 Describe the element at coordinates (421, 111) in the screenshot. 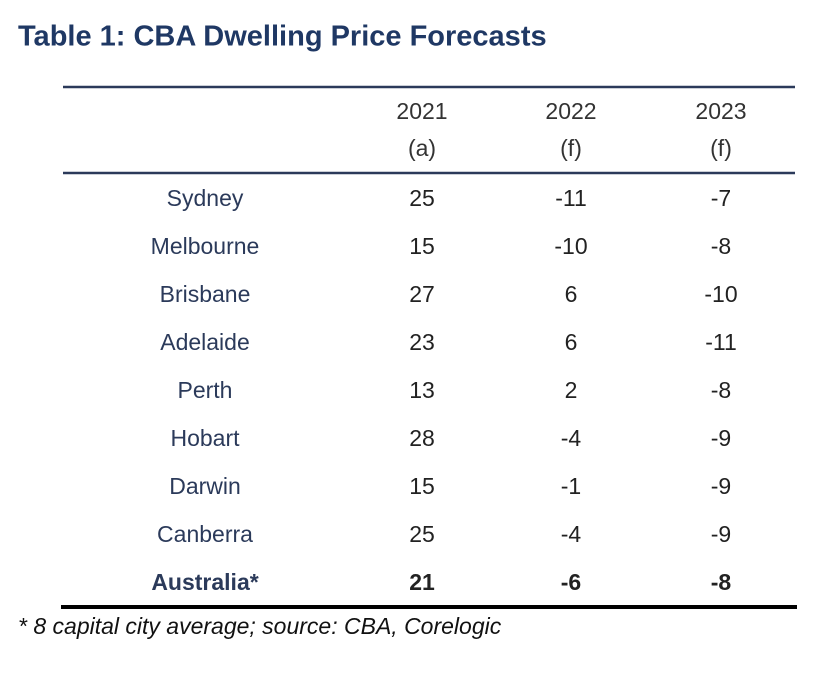

I see `column-year: 2021` at that location.